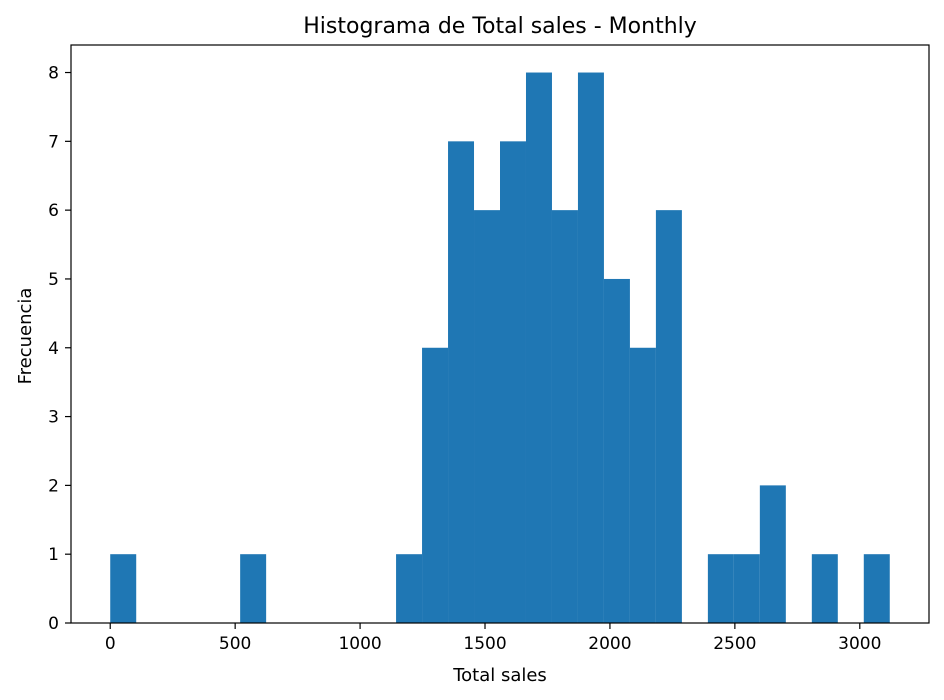 The width and height of the screenshot is (944, 700). What do you see at coordinates (499, 675) in the screenshot?
I see `x-axis-title: Total sales` at bounding box center [499, 675].